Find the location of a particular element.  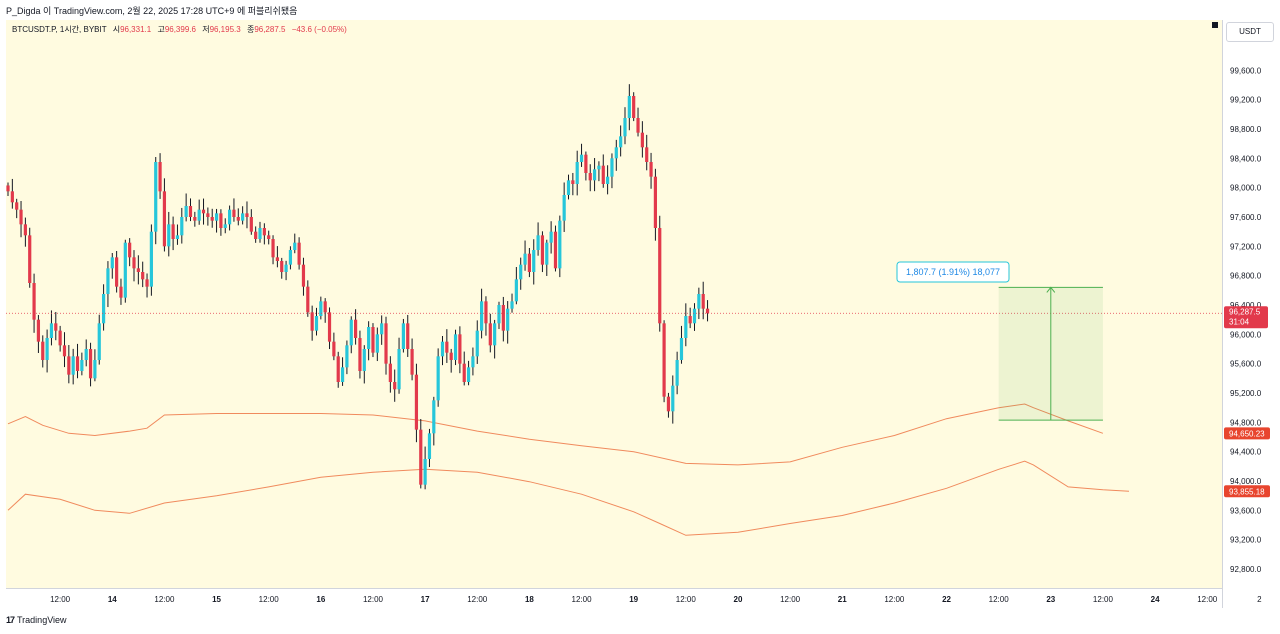

time-tick-label: 17 is located at coordinates (425, 599).